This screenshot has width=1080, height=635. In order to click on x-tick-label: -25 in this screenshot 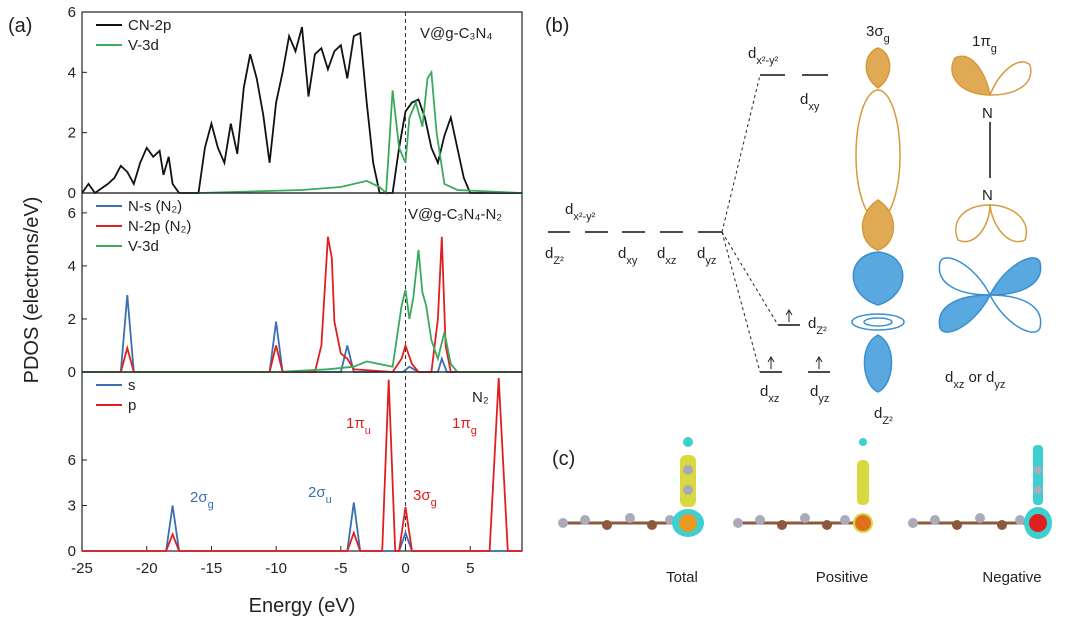, I will do `click(82, 568)`.